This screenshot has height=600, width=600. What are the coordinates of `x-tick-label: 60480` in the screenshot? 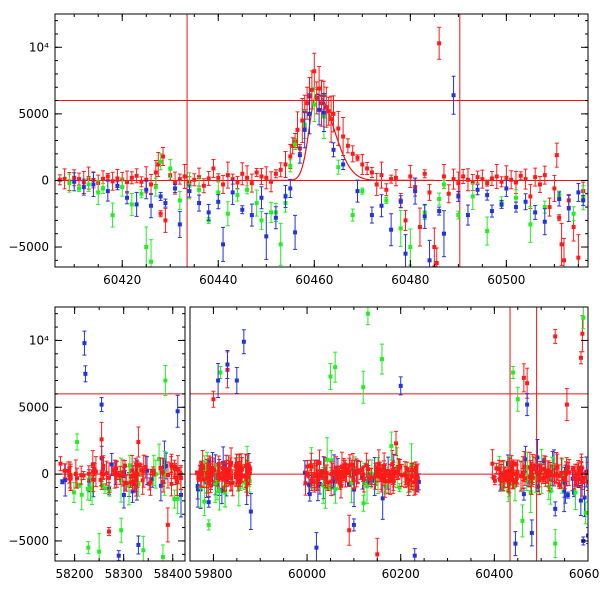 It's located at (410, 280).